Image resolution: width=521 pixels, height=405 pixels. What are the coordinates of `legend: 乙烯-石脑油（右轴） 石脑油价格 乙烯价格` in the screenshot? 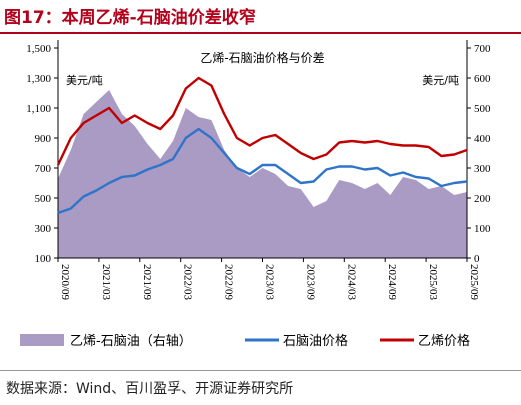 It's located at (245, 341).